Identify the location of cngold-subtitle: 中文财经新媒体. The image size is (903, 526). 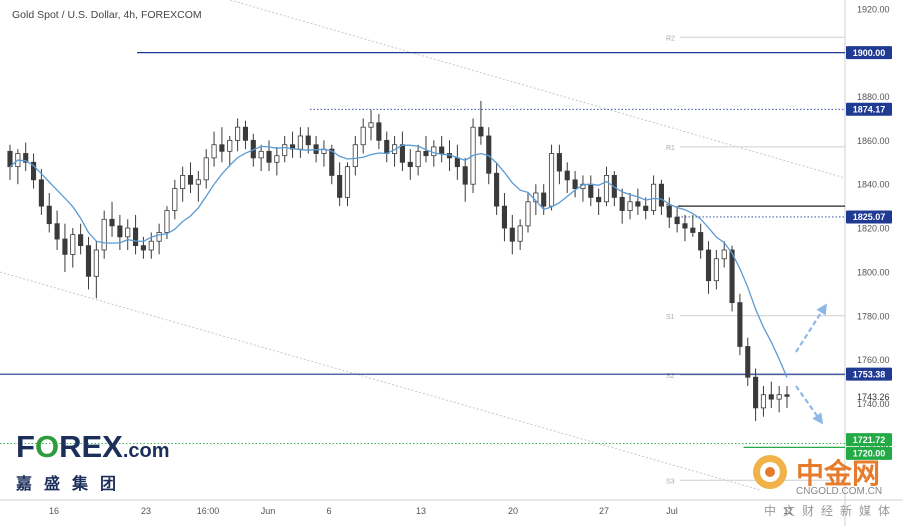
(831, 511).